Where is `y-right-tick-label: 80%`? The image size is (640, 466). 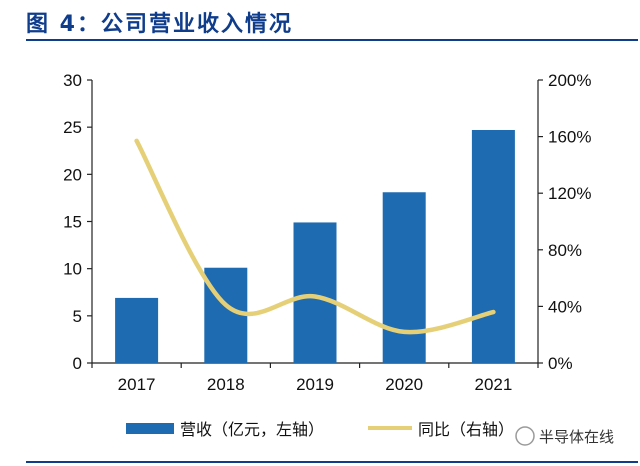
y-right-tick-label: 80% is located at coordinates (565, 250).